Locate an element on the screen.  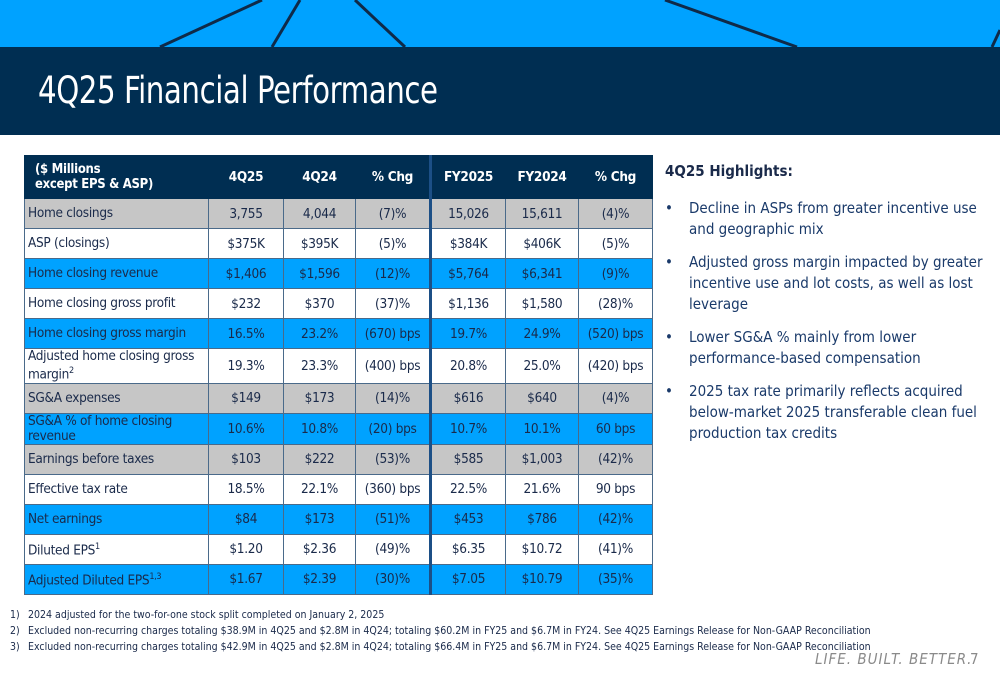
table-cell: $585 is located at coordinates (467, 459).